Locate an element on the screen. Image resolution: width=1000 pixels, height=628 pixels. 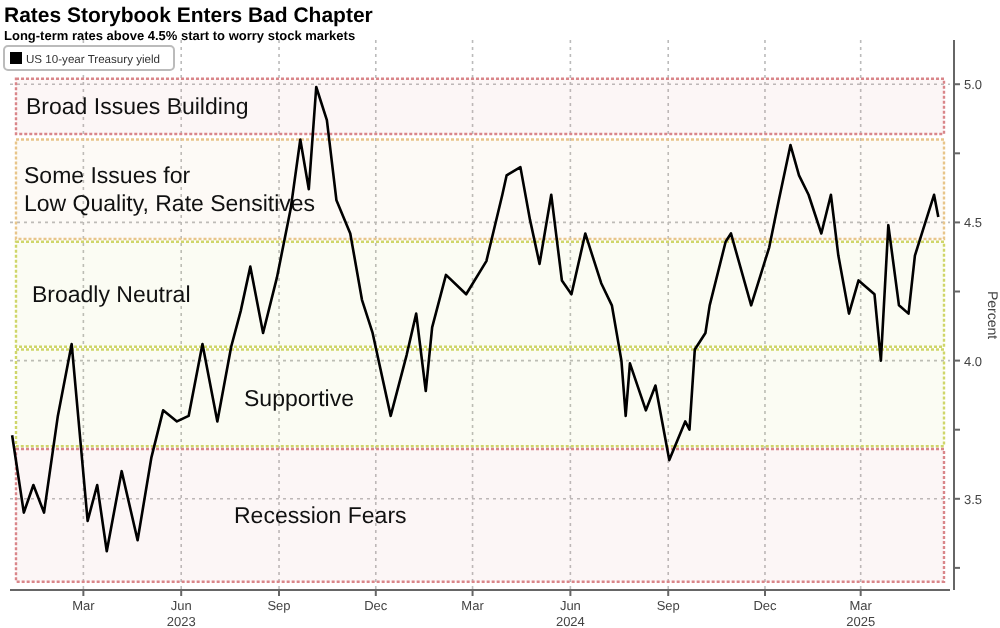
band-label: Broad Issues Building is located at coordinates (137, 108).